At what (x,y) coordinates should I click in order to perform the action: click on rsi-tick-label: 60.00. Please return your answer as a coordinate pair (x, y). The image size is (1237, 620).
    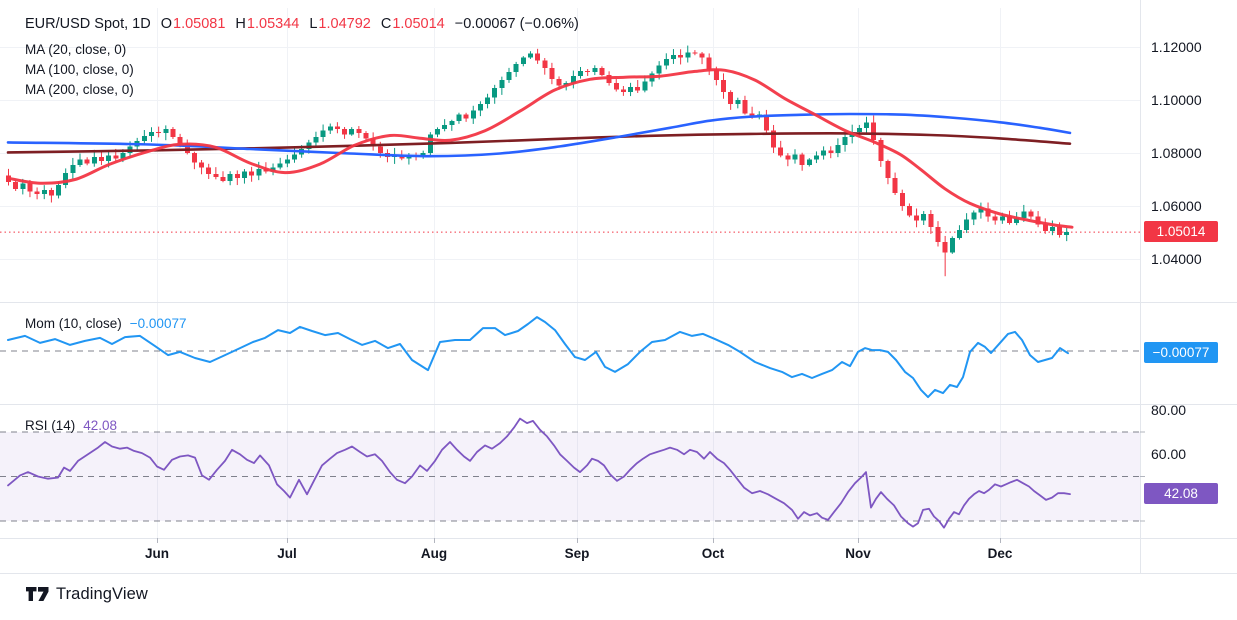
    Looking at the image, I should click on (1169, 454).